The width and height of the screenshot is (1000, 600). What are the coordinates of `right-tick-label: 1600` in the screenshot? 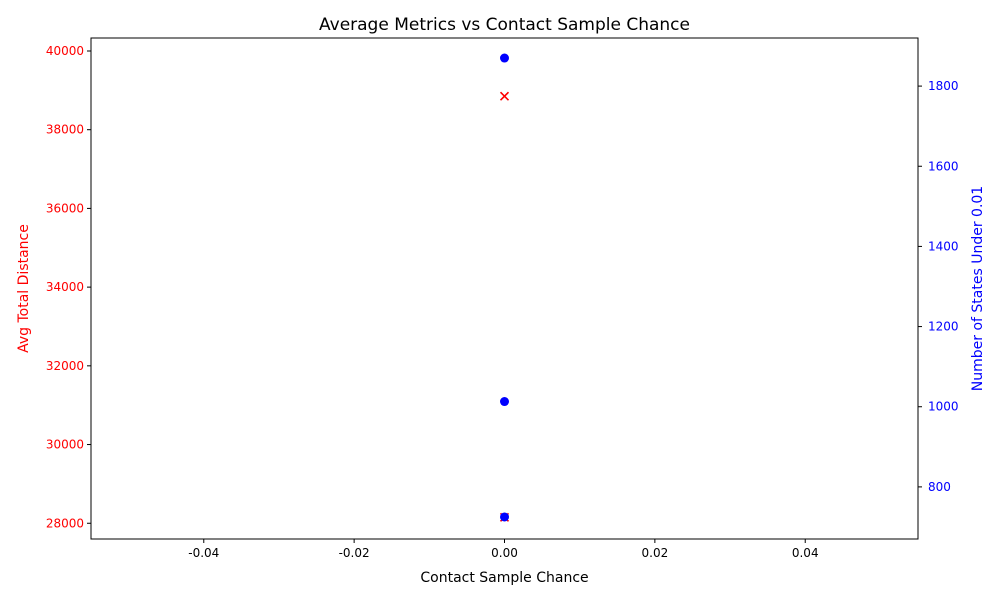 It's located at (943, 166).